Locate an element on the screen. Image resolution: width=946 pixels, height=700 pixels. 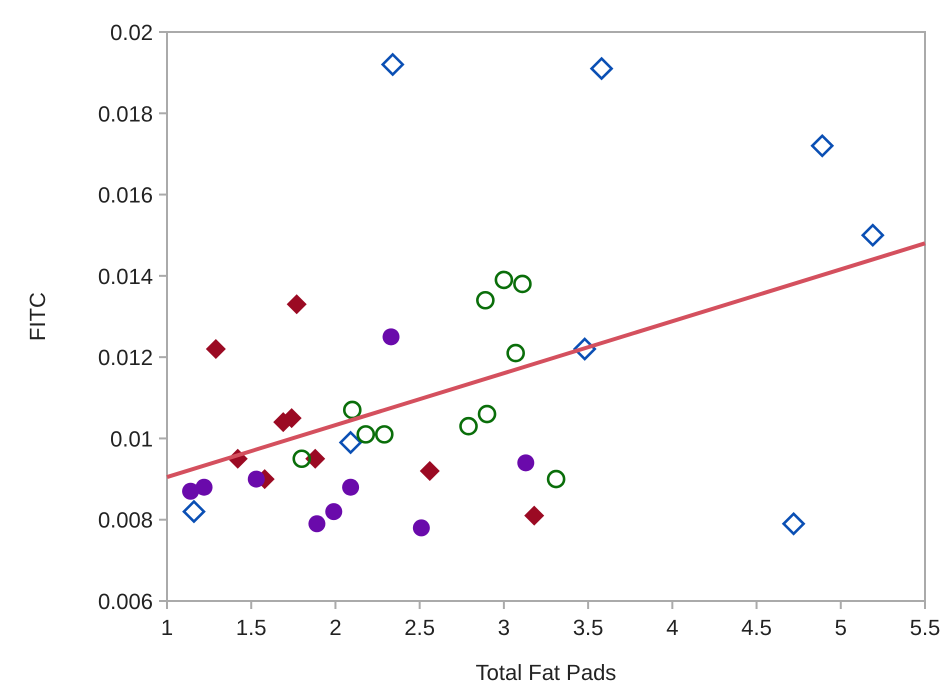
x-tick-label: 3 is located at coordinates (504, 627).